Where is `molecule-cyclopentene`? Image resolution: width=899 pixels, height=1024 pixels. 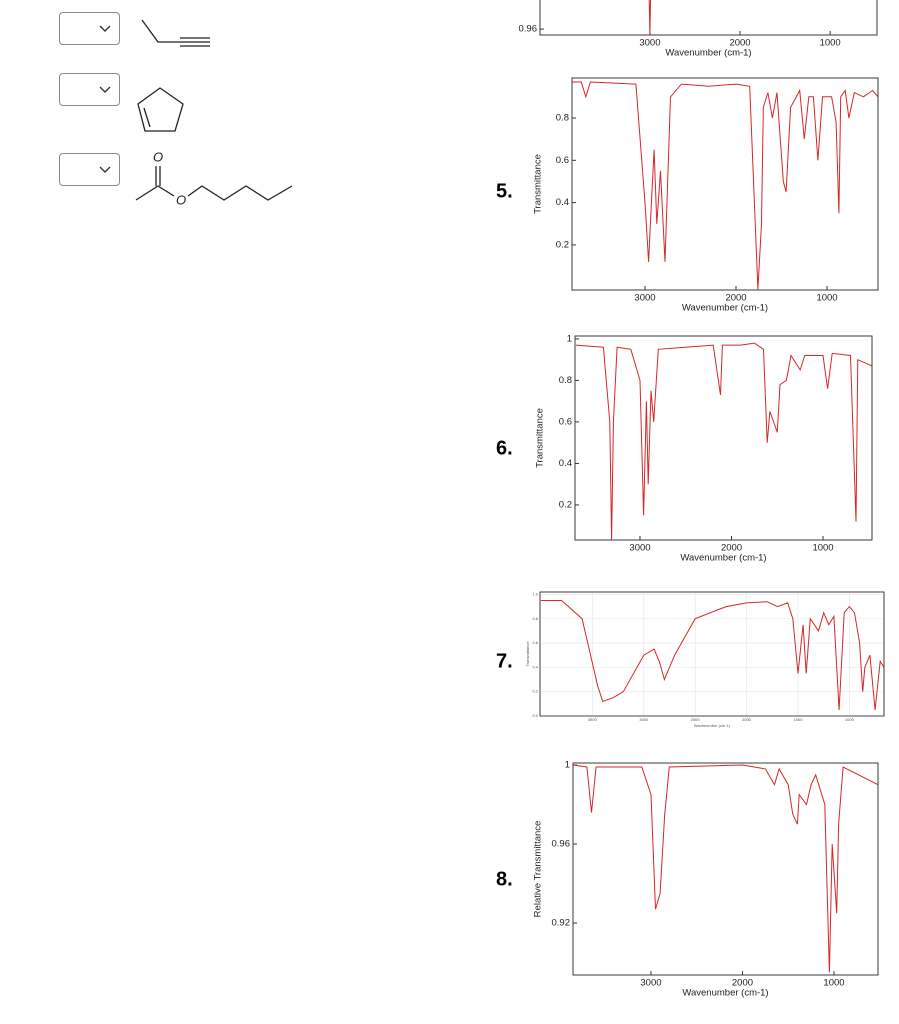
molecule-cyclopentene is located at coordinates (160, 109).